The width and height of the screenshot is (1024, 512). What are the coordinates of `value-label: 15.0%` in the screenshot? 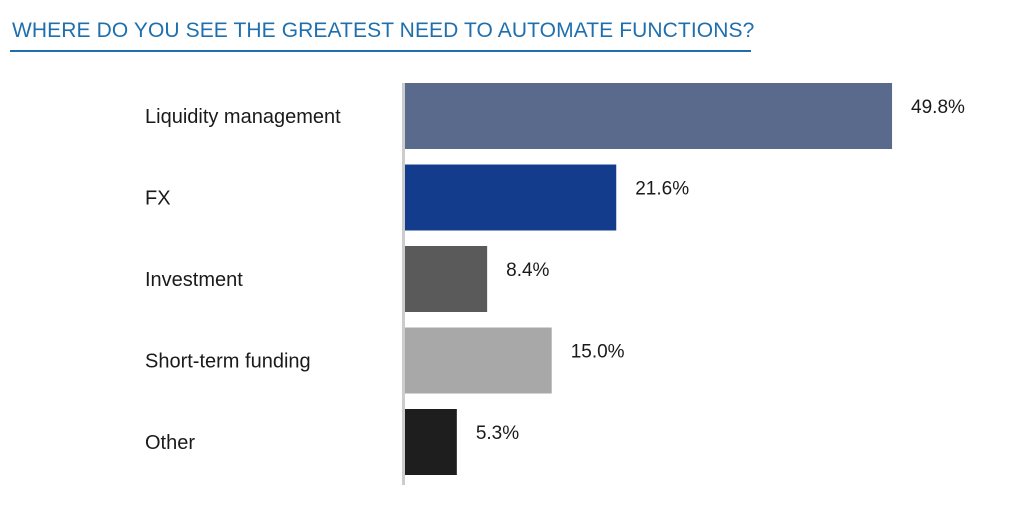 It's located at (598, 352).